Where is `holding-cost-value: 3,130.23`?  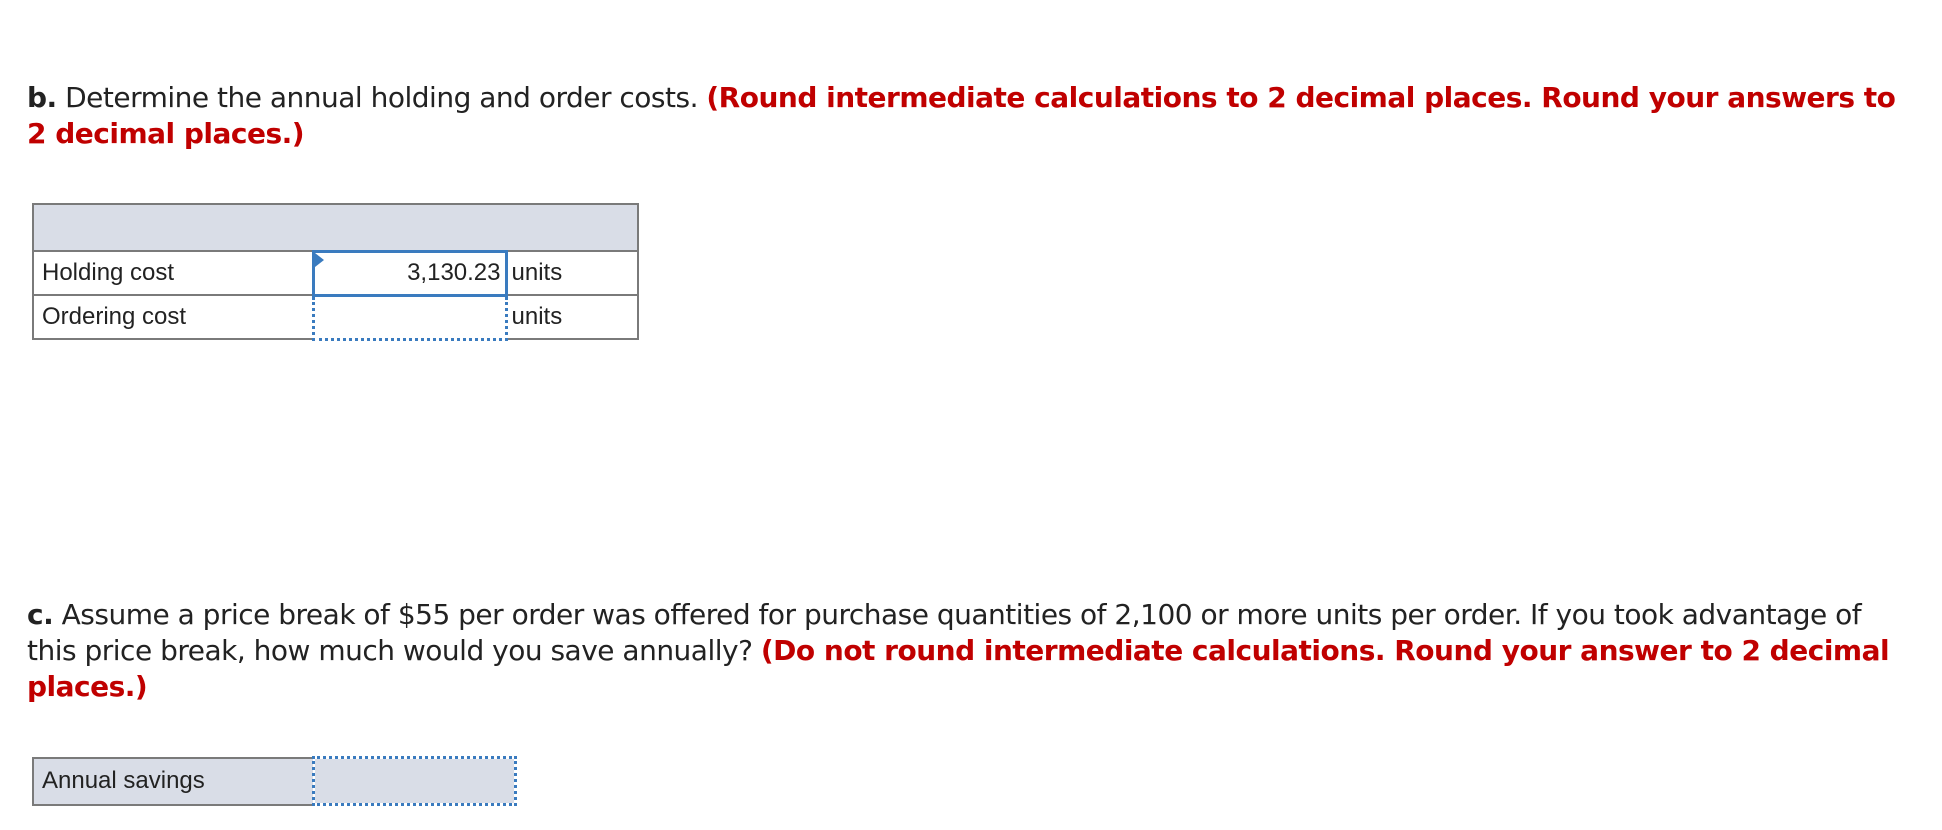 holding-cost-value: 3,130.23 is located at coordinates (454, 272).